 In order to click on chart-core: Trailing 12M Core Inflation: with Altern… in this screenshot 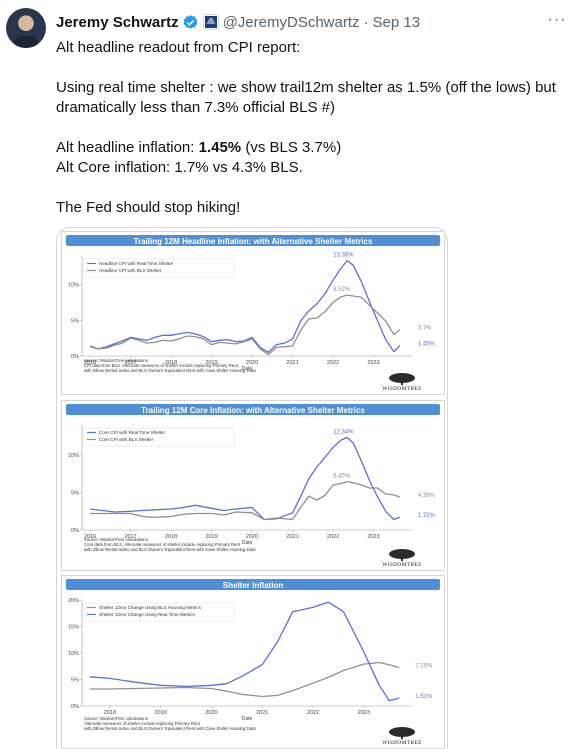, I will do `click(253, 485)`.